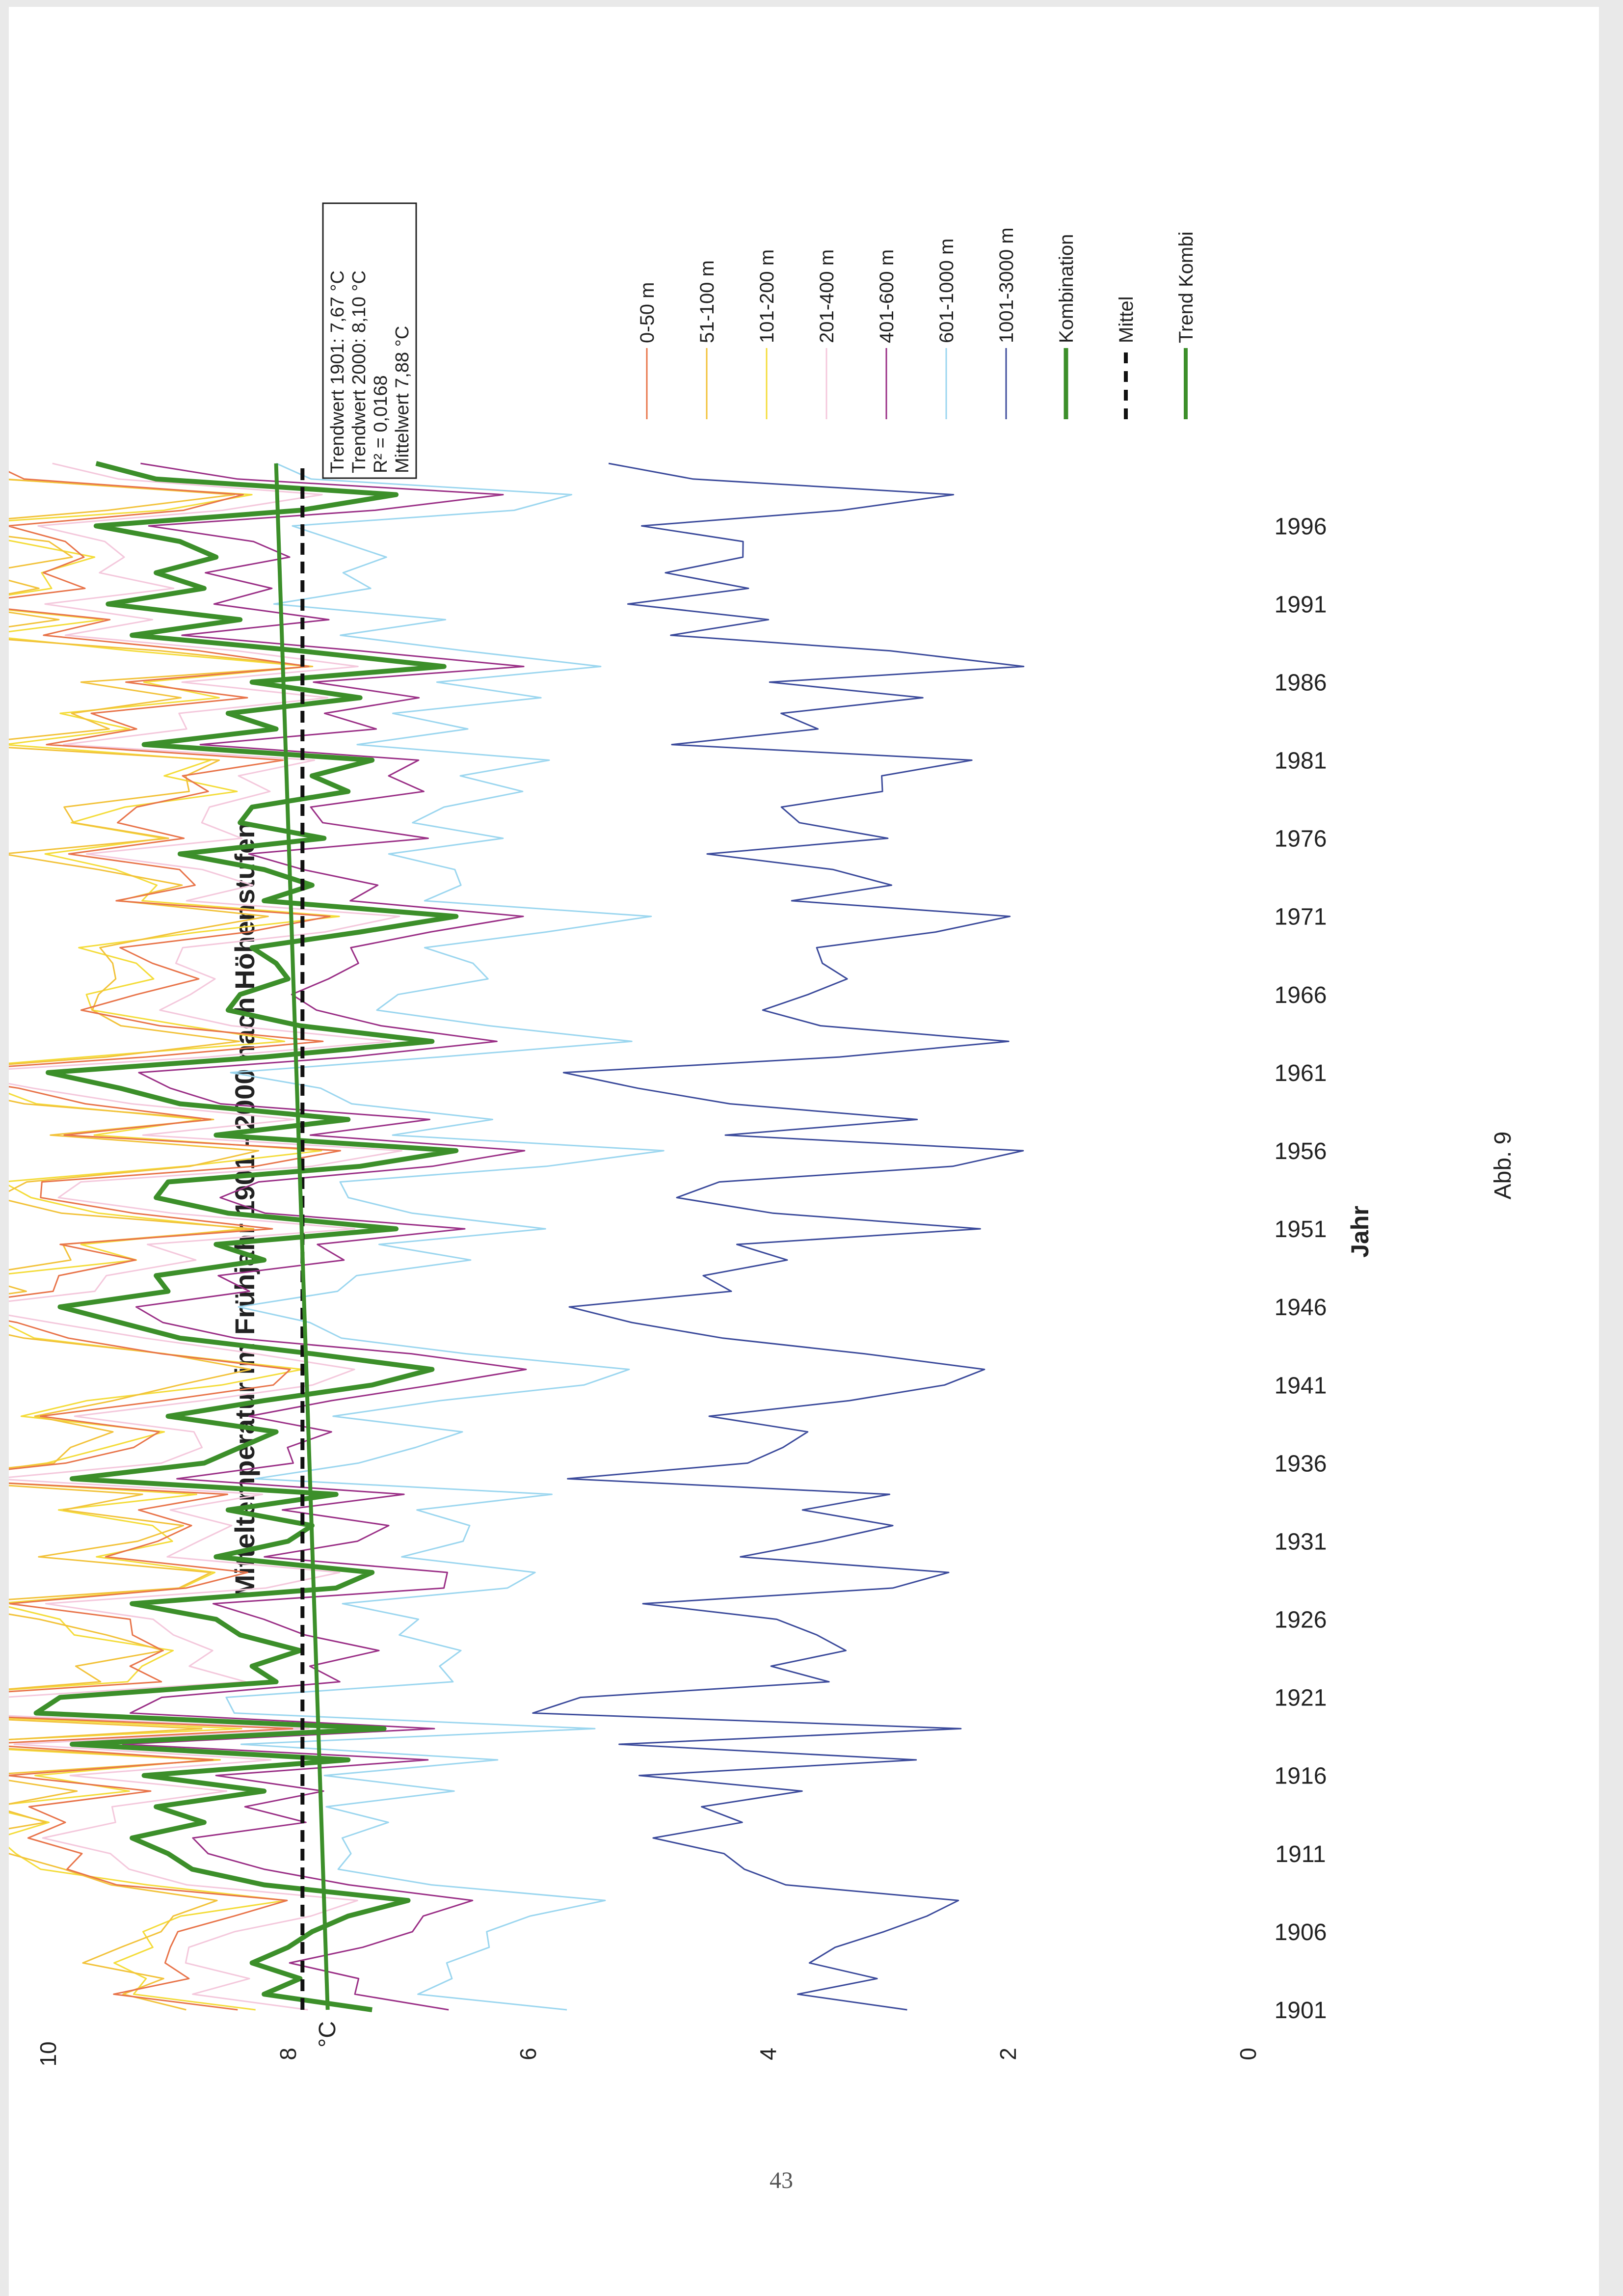  What do you see at coordinates (1360, 1232) in the screenshot?
I see `x-axis-label: Jahr` at bounding box center [1360, 1232].